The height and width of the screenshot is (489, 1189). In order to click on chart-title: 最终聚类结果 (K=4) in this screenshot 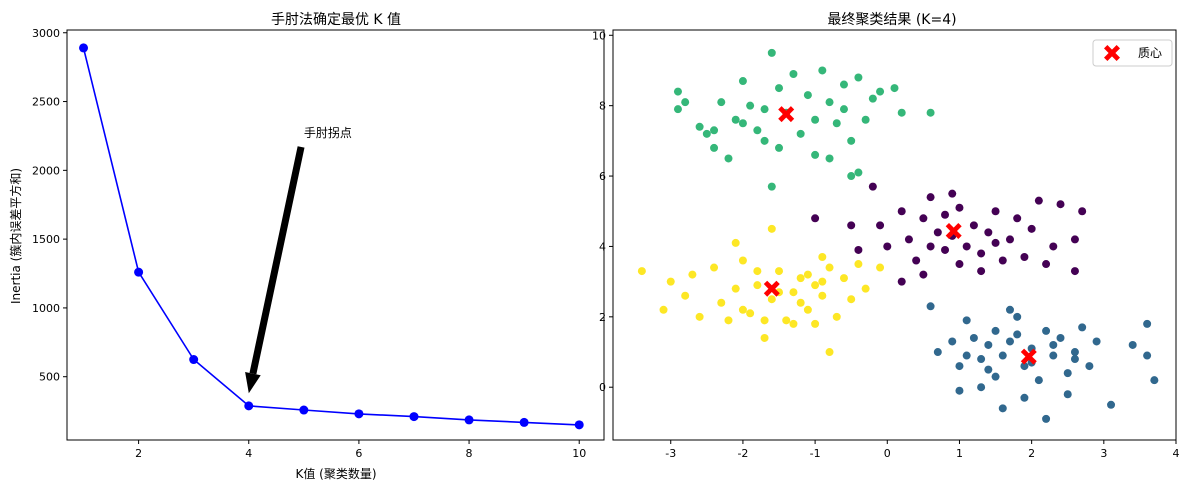, I will do `click(891, 20)`.